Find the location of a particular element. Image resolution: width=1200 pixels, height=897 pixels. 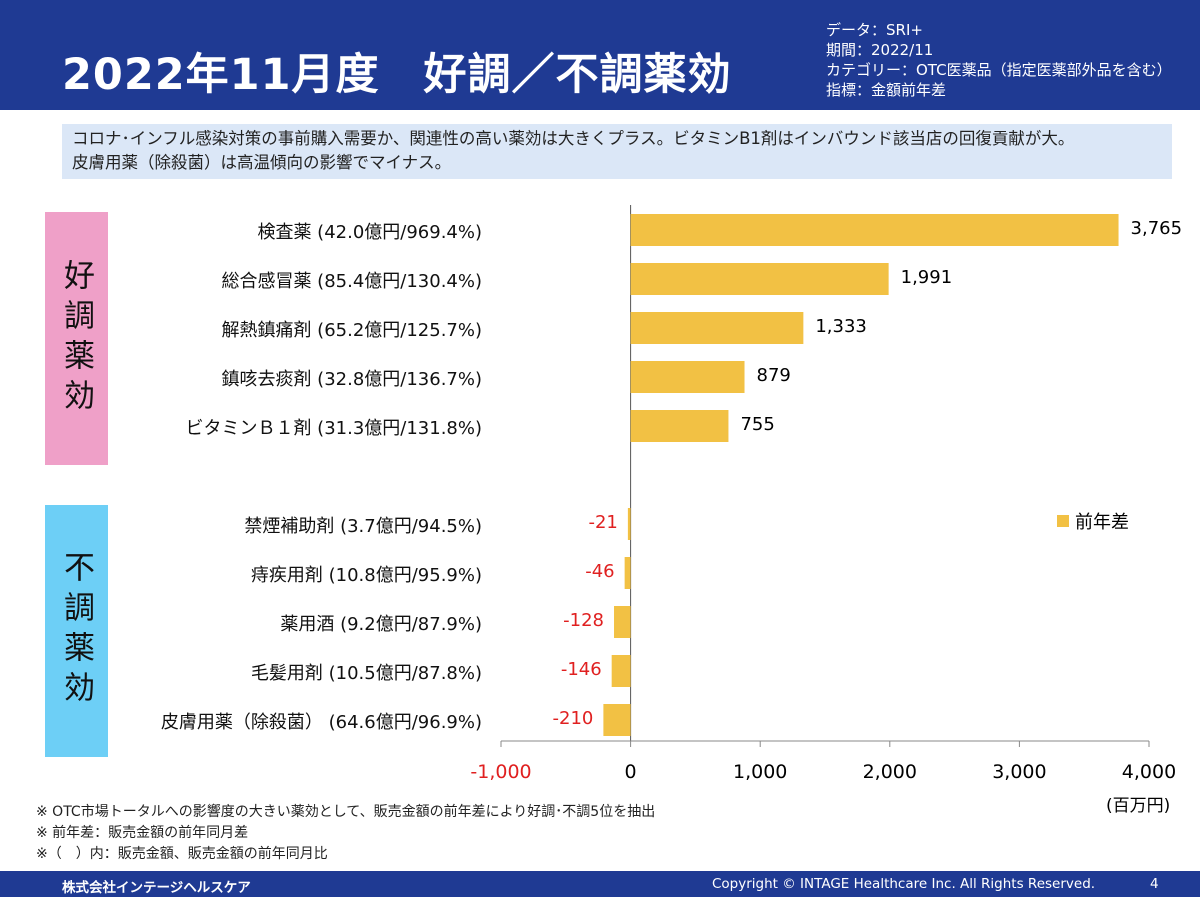

page-title: 2022年11月度 好調／不調薬効 is located at coordinates (397, 75).